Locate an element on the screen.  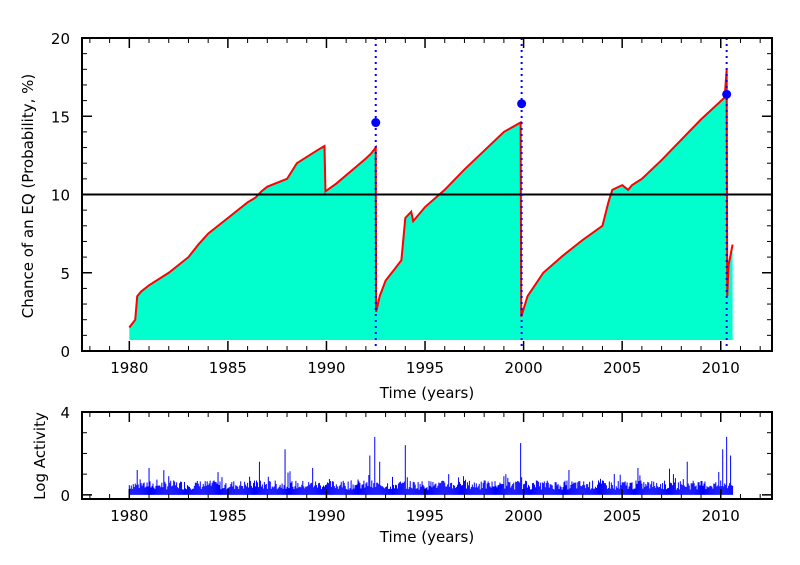
probability-y-tick-label: 20 is located at coordinates (60, 39).